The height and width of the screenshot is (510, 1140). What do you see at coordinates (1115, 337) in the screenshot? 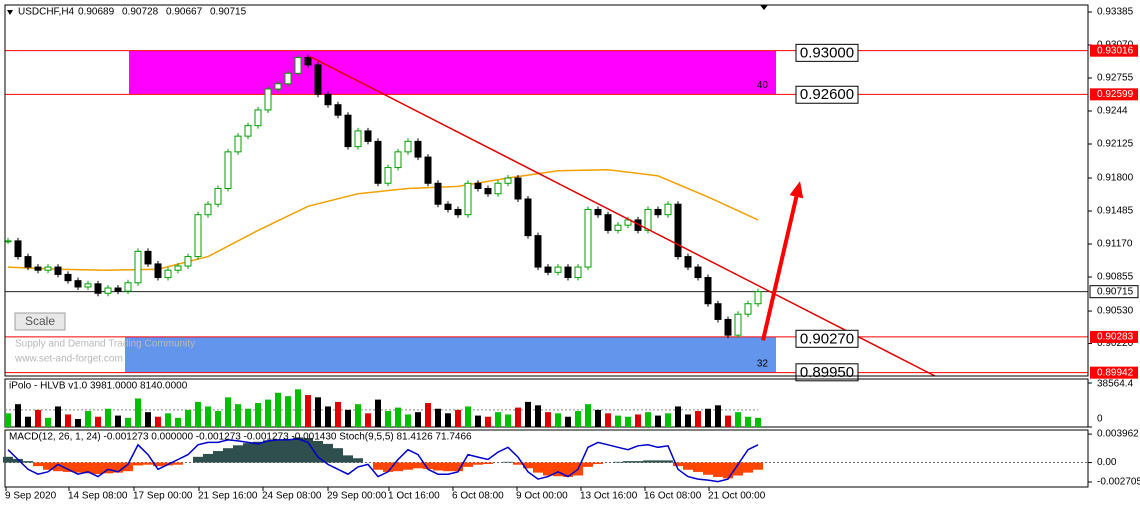
I see `price-tag-label: 0.90283` at bounding box center [1115, 337].